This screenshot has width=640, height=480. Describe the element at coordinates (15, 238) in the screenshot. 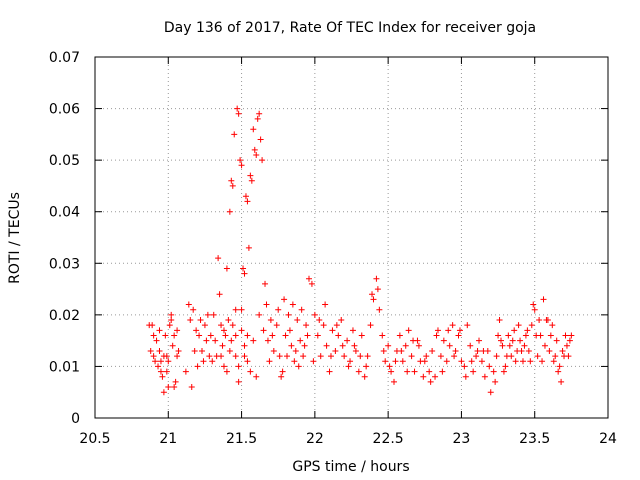

I see `y-axis-label: ROTI / TECUs` at that location.